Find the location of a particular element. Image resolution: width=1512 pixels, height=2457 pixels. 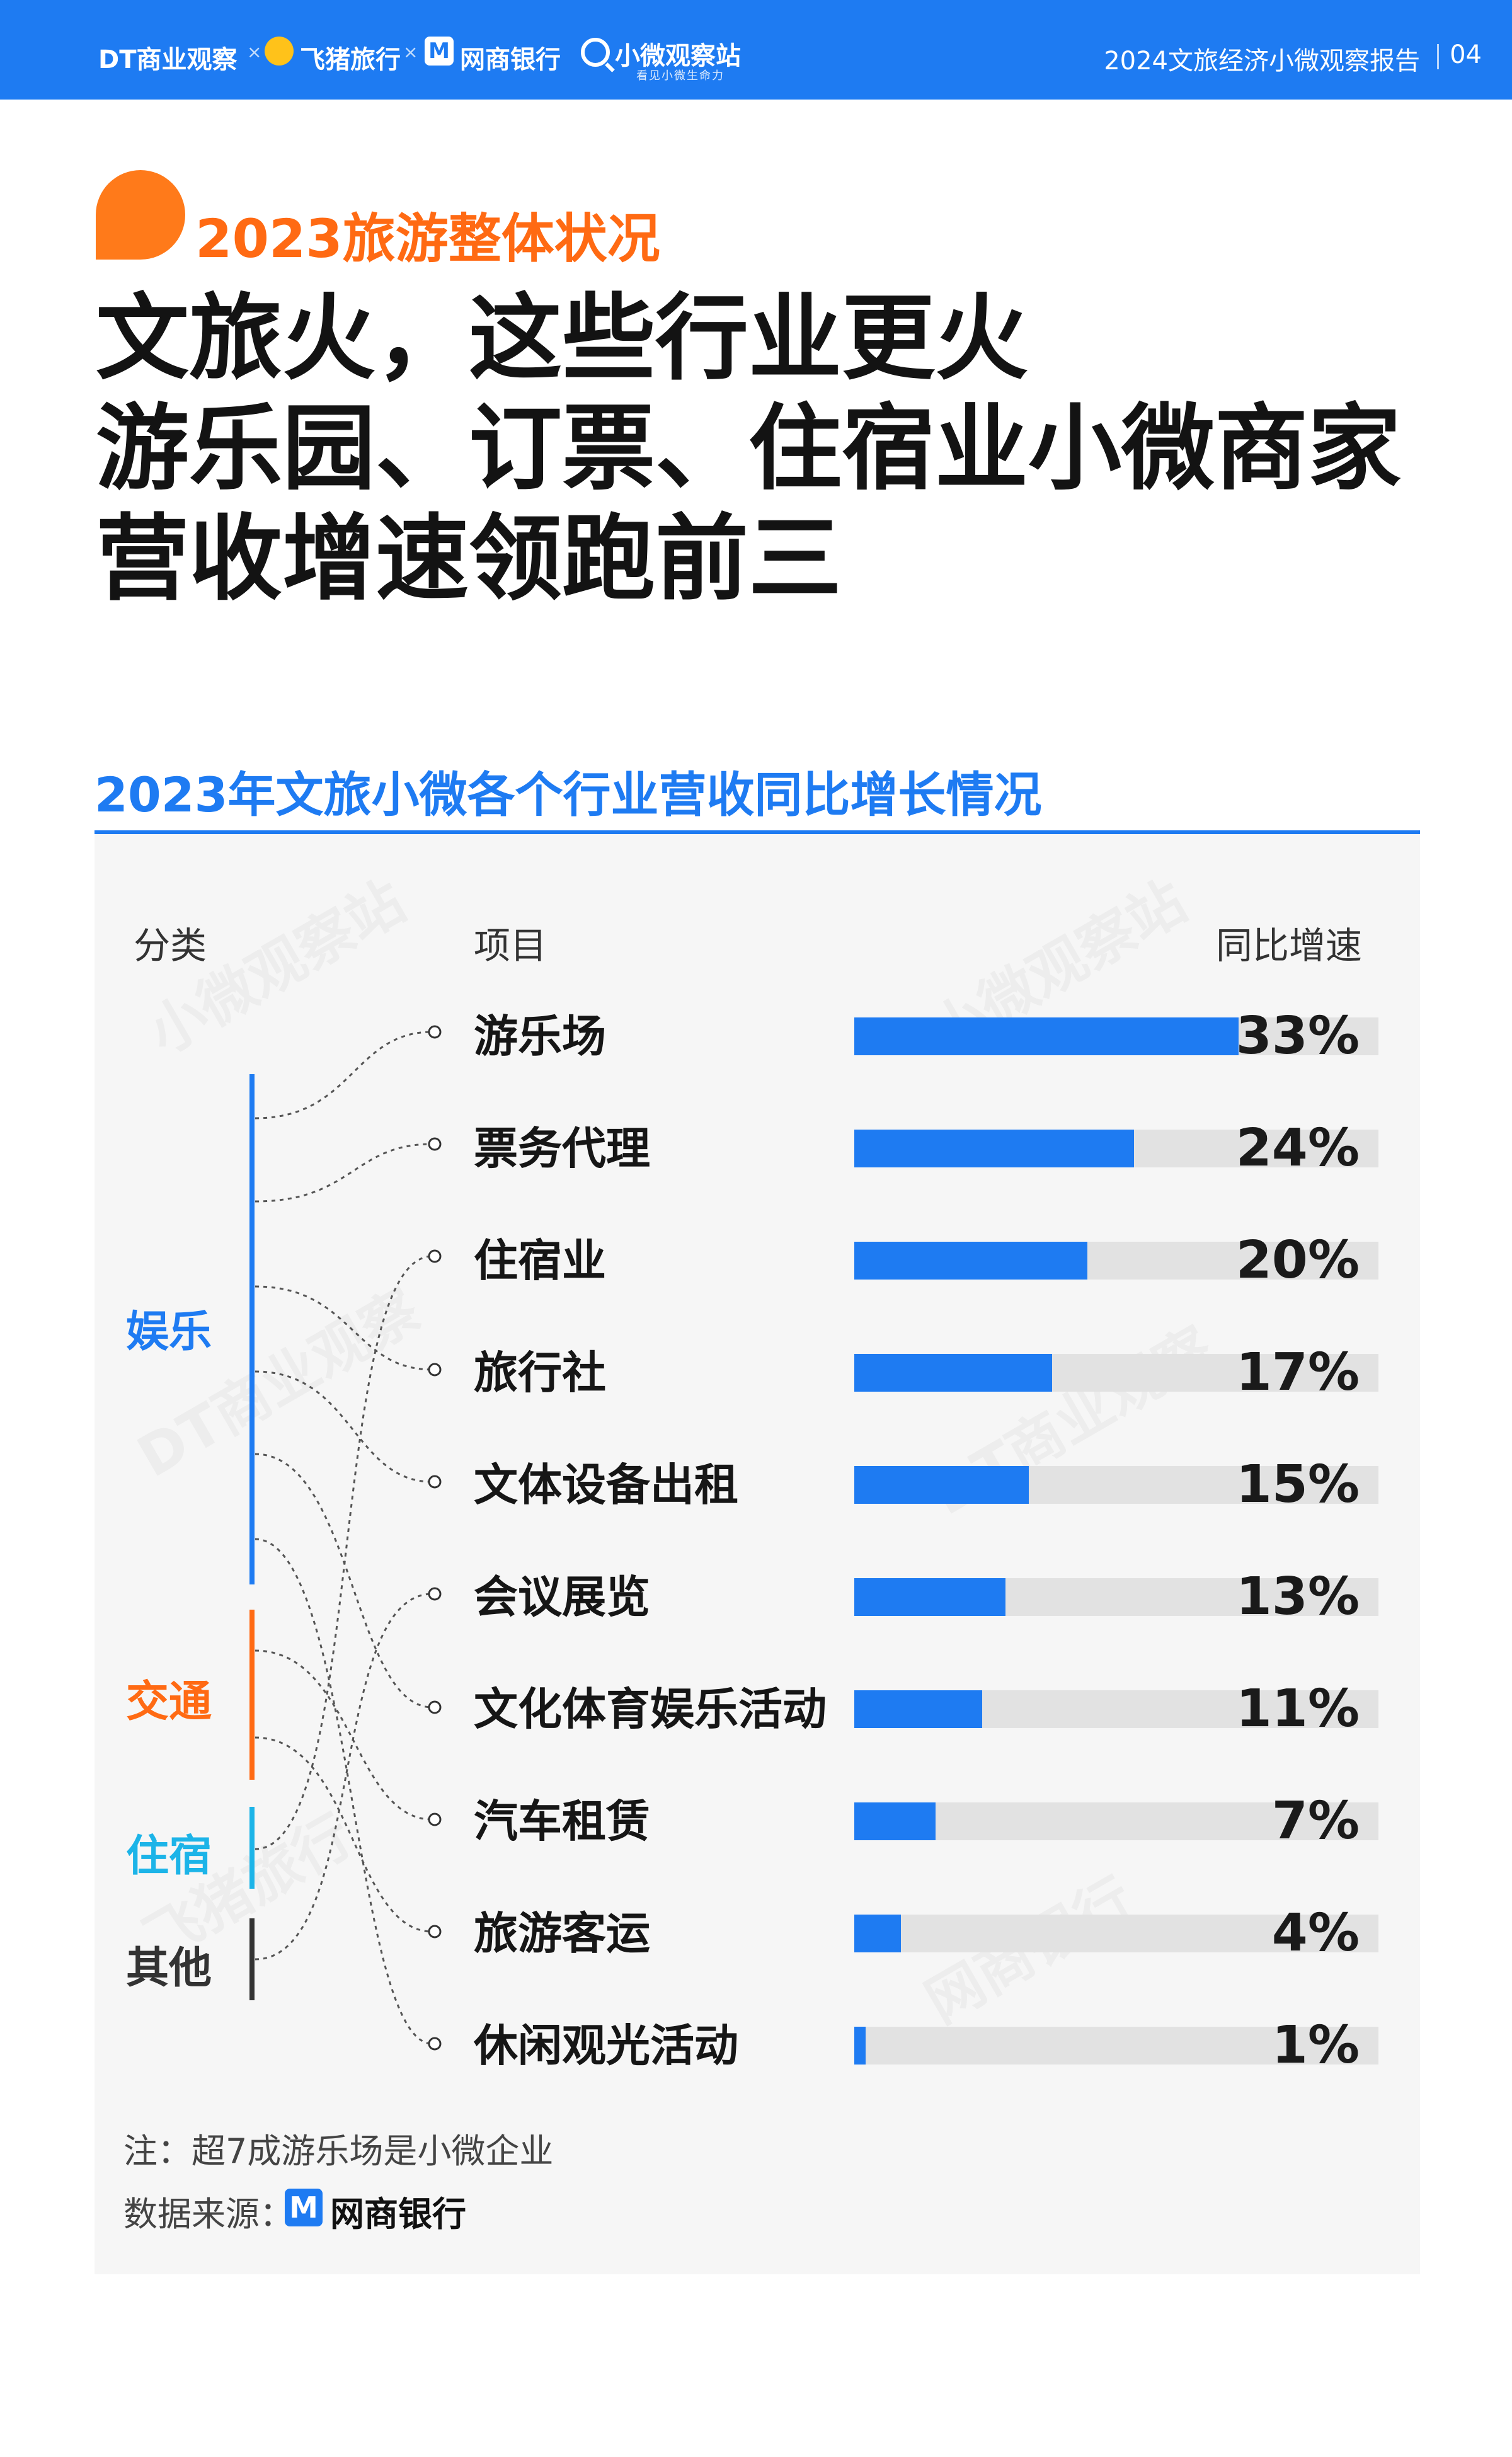

bar-track: 33% is located at coordinates (1116, 1036).